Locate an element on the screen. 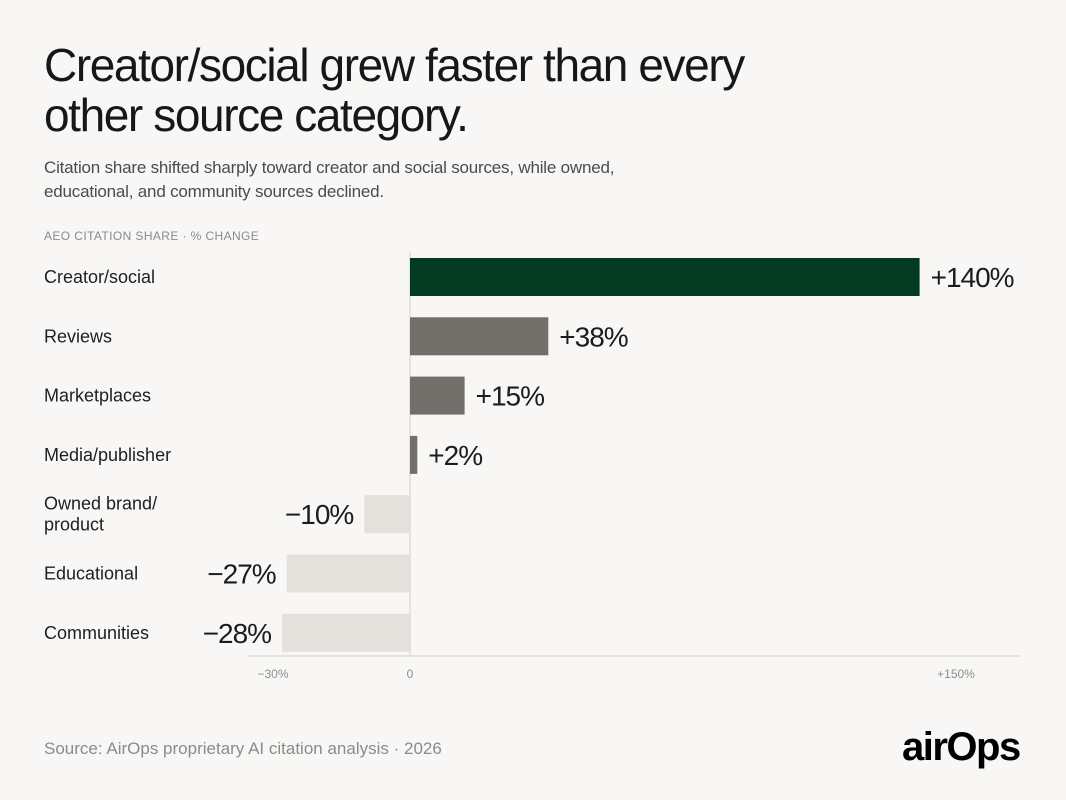 The image size is (1066, 800). airops-logo-text: airOps is located at coordinates (961, 747).